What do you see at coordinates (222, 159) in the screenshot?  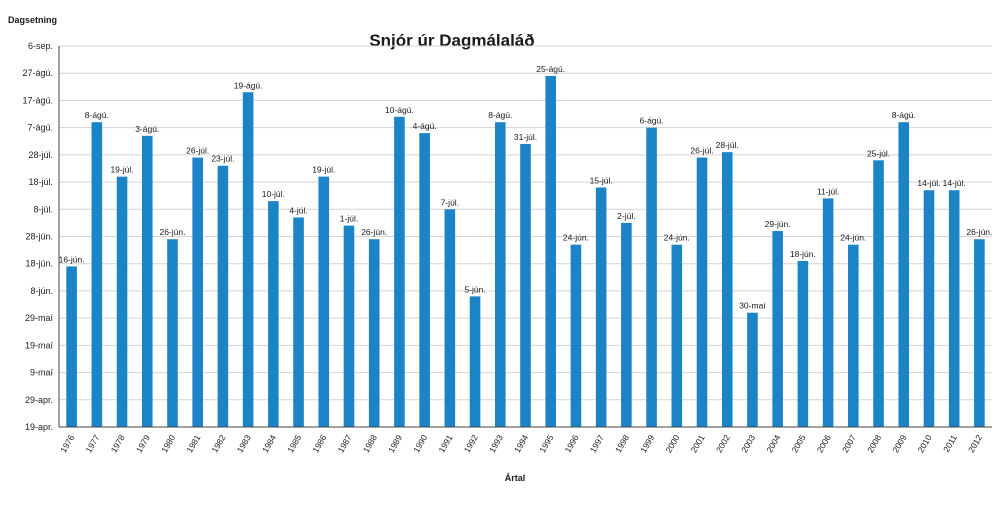 I see `data-label: 23-júl.` at bounding box center [222, 159].